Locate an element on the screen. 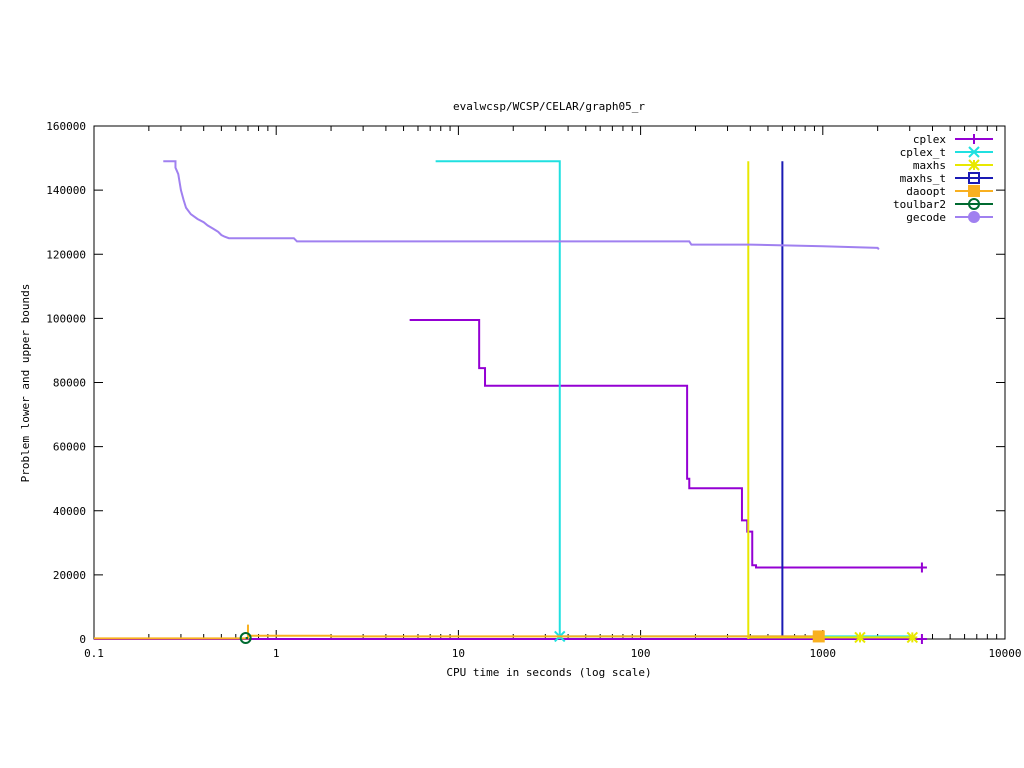  x-tick-label: 10000 is located at coordinates (1004, 653).